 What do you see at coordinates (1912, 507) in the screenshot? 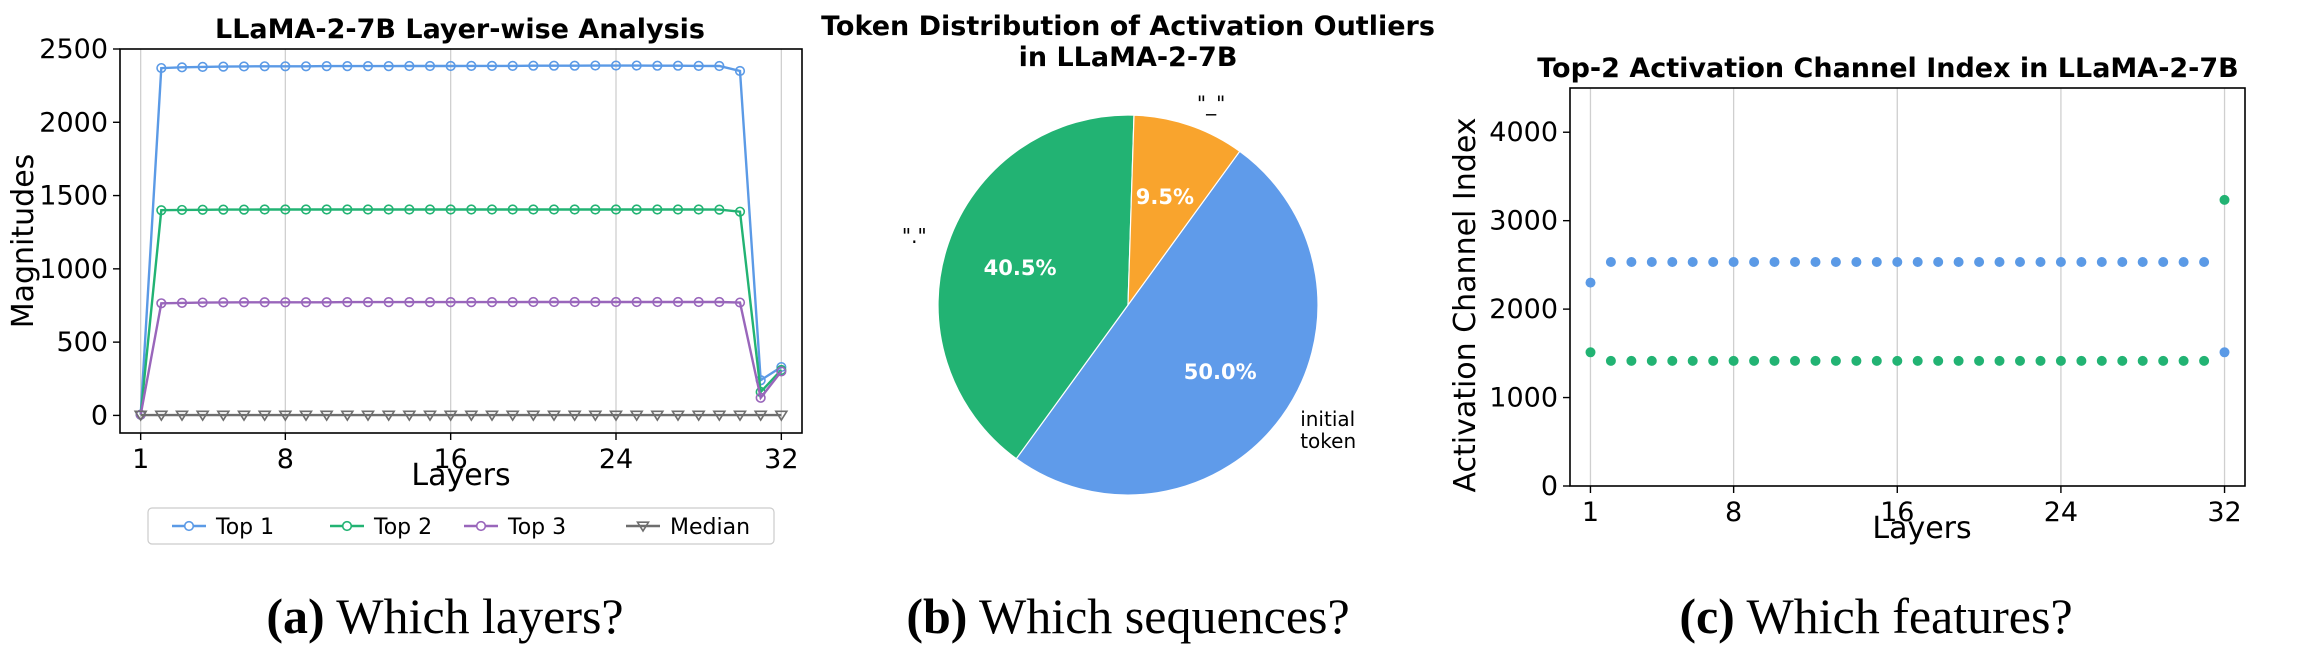
I see `chart-c-x-ticks: 1 8 16 24 32` at bounding box center [1912, 507].